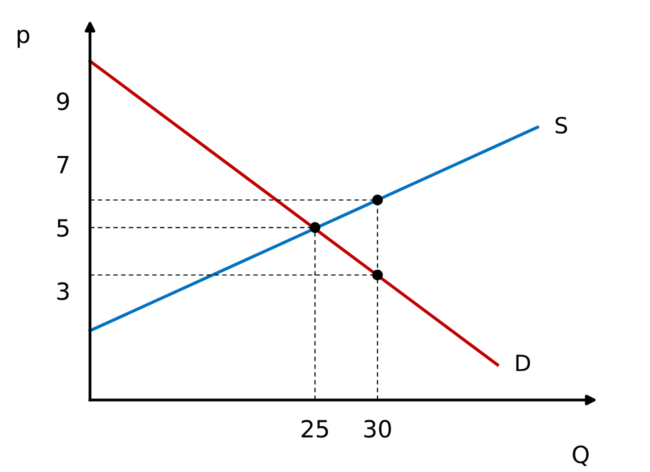 Image resolution: width=650 pixels, height=472 pixels. What do you see at coordinates (523, 363) in the screenshot?
I see `series-label: D` at bounding box center [523, 363].